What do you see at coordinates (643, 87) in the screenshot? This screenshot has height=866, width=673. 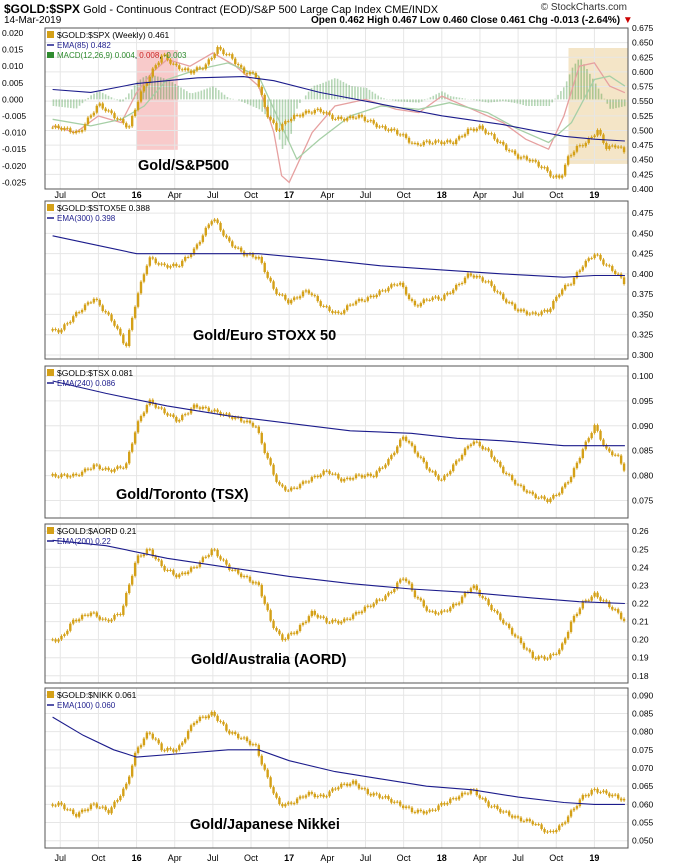 I see `right-tick-label: 0.575` at bounding box center [643, 87].